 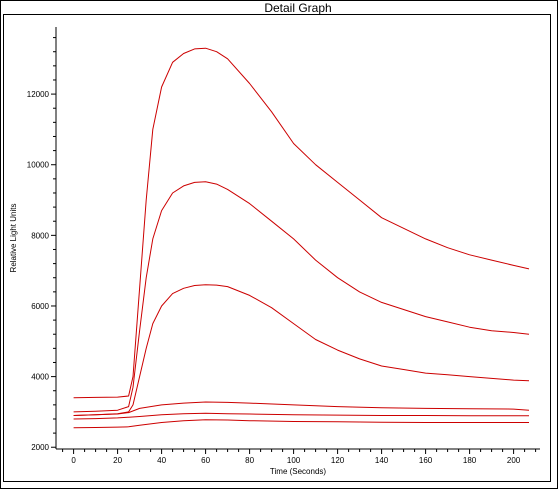 What do you see at coordinates (38, 165) in the screenshot?
I see `y-tick-label: 10000` at bounding box center [38, 165].